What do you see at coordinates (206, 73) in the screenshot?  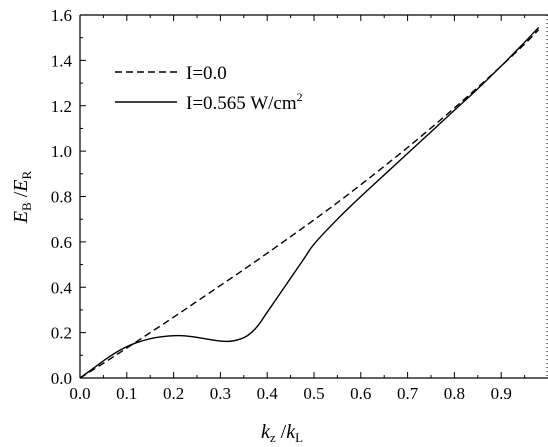 I see `legend-label-series-1: I=0.0` at bounding box center [206, 73].